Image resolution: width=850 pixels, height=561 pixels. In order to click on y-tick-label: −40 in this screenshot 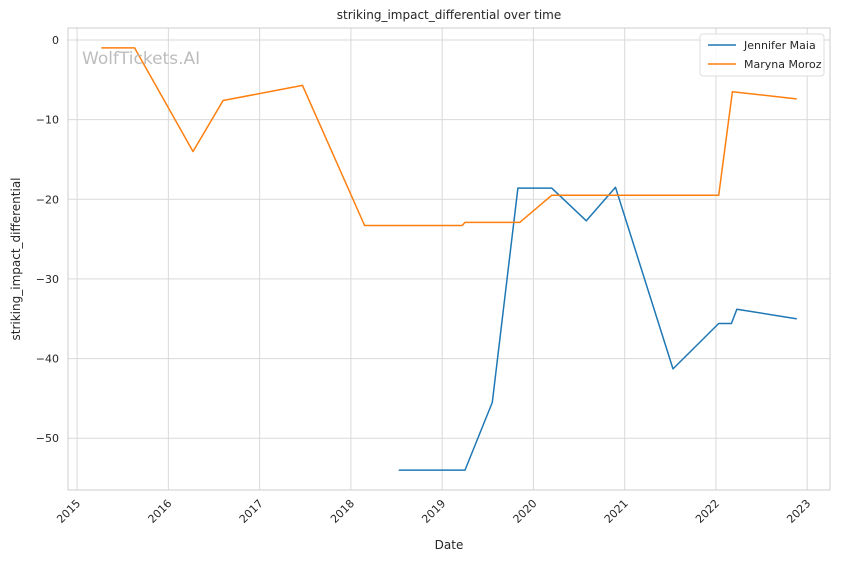, I will do `click(47, 359)`.